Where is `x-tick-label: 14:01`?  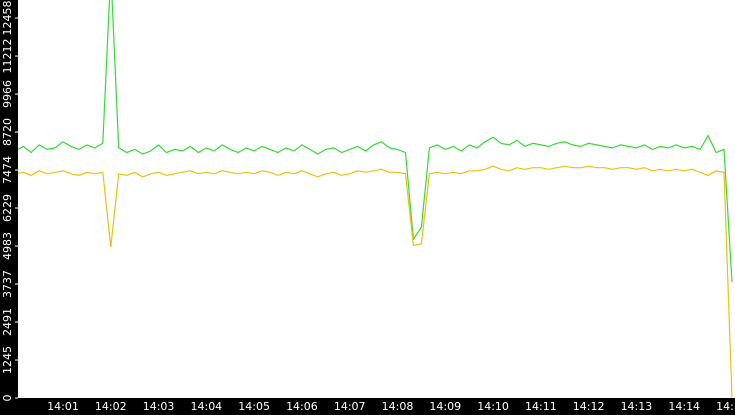 x-tick-label: 14:01 is located at coordinates (63, 406).